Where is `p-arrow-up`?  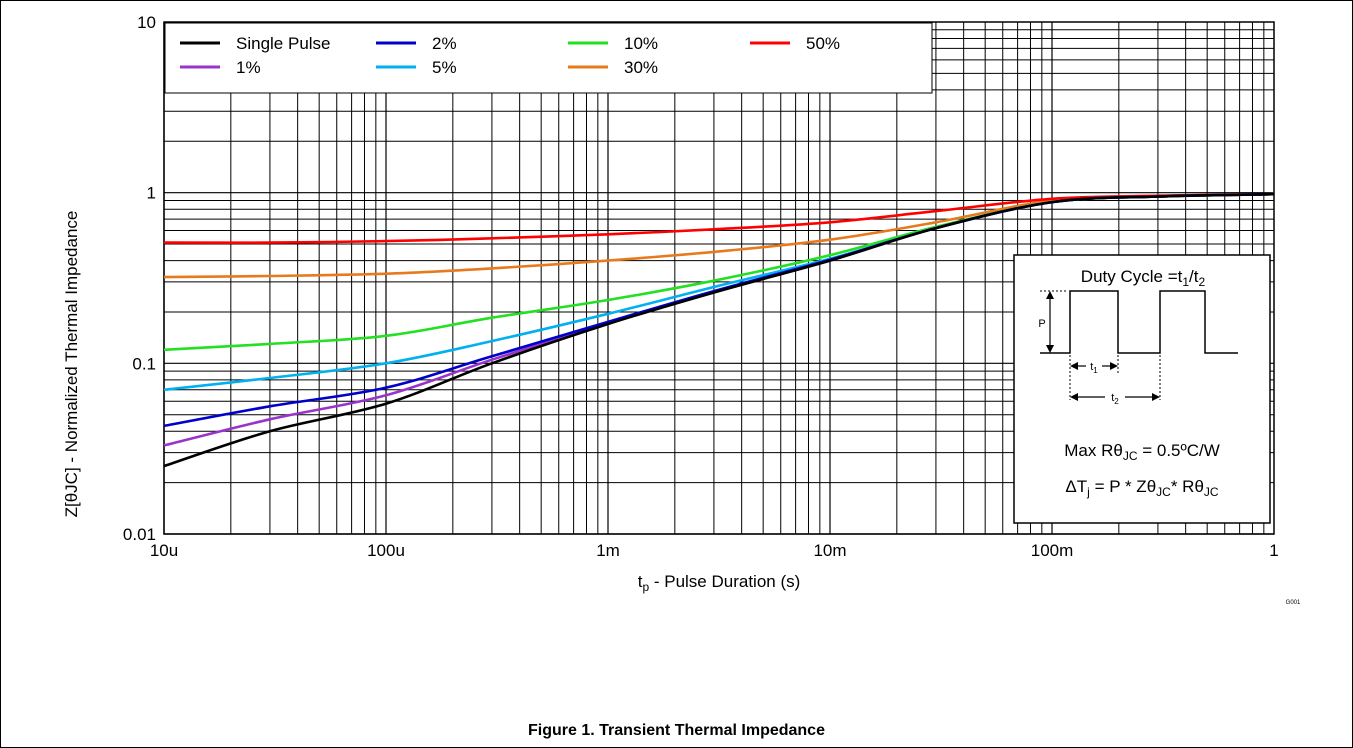
p-arrow-up is located at coordinates (1050, 295).